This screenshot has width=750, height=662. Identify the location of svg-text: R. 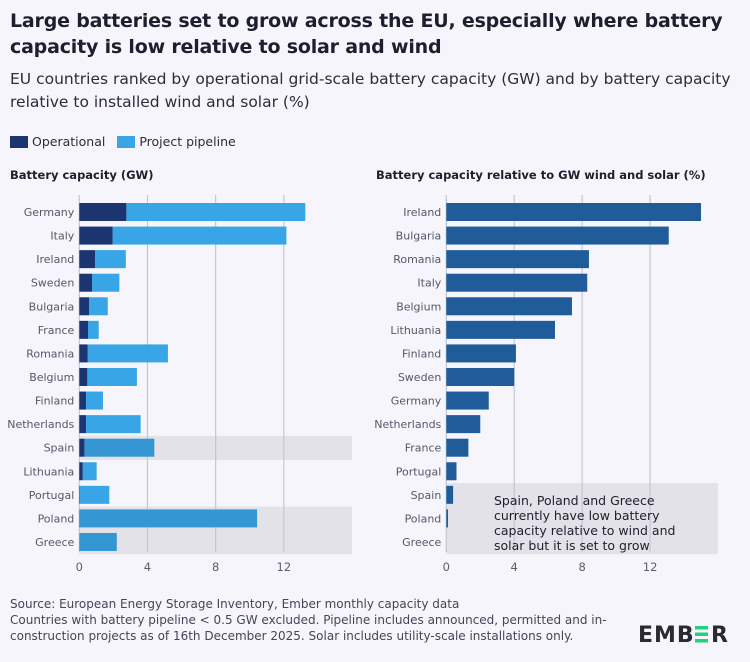
(719, 635).